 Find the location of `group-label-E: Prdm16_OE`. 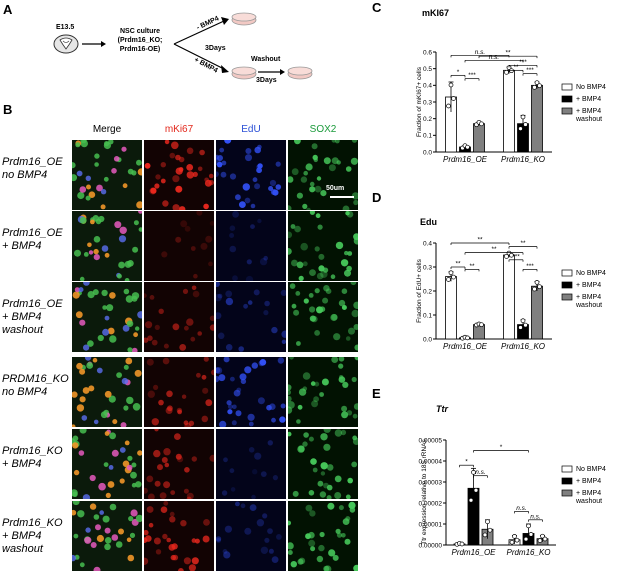

group-label-E: Prdm16_OE is located at coordinates (473, 552).